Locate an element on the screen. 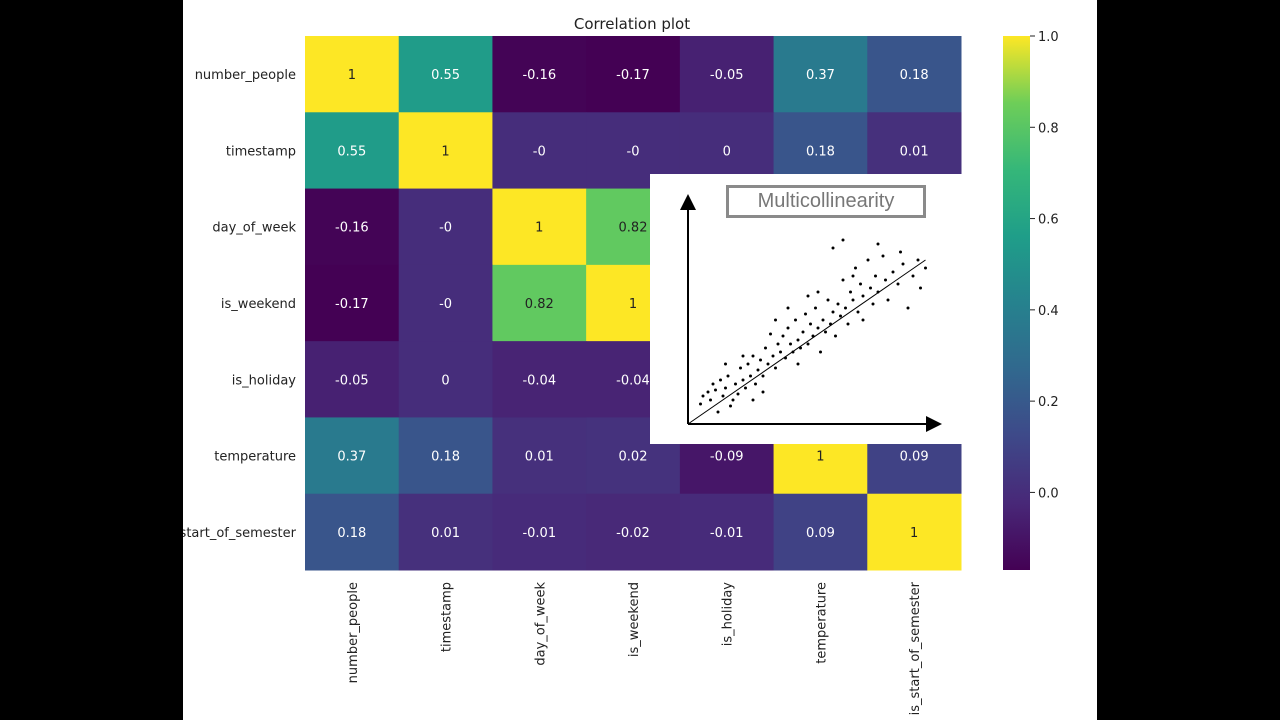  heatmap-cell-label: -0.04 is located at coordinates (633, 380).